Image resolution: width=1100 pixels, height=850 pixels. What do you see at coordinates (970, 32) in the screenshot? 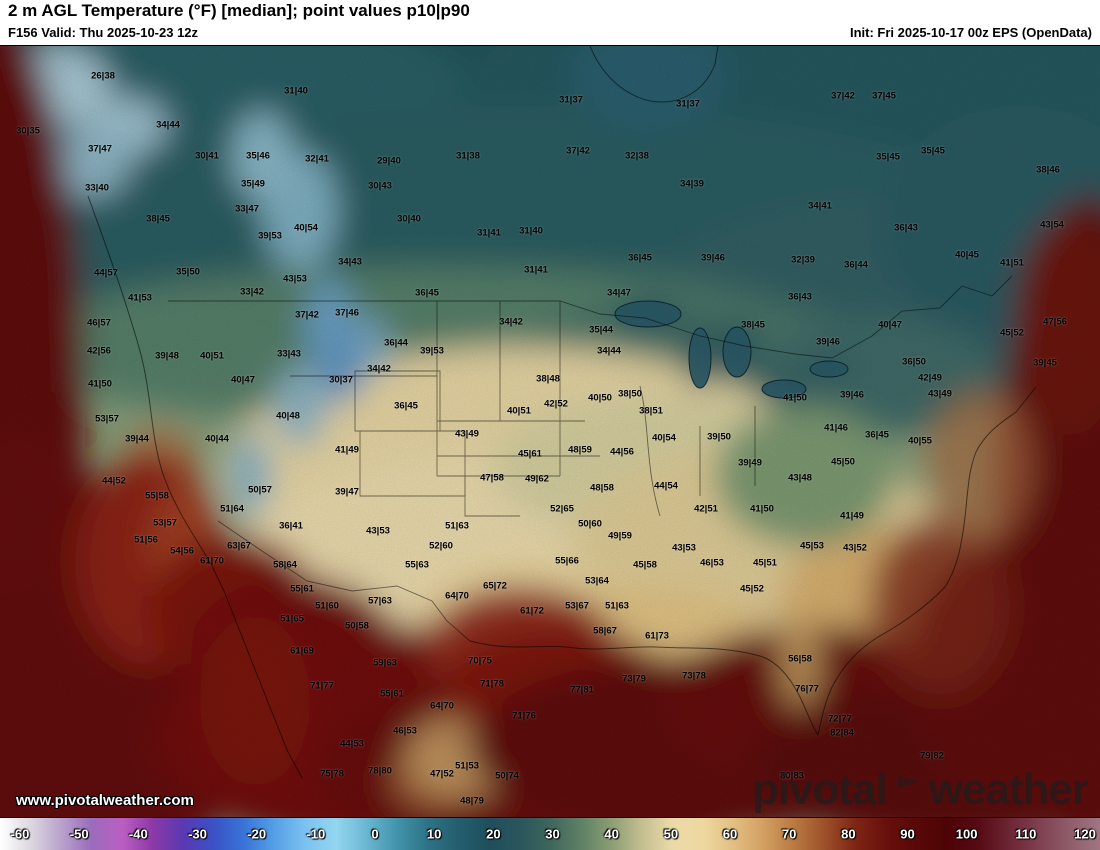
I see `init-time: Init: Fri 2025-10-17 00z EPS (OpenData)` at bounding box center [970, 32].